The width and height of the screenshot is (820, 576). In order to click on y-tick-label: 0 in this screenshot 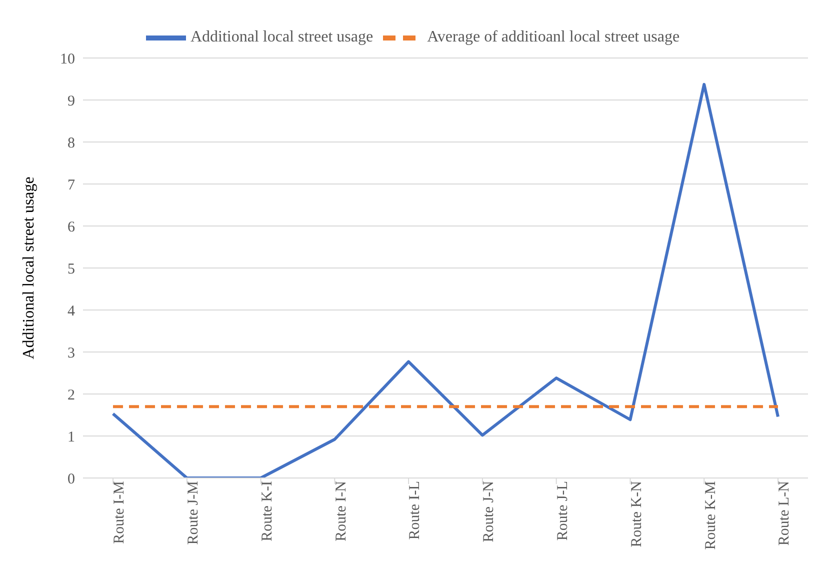, I will do `click(71, 479)`.